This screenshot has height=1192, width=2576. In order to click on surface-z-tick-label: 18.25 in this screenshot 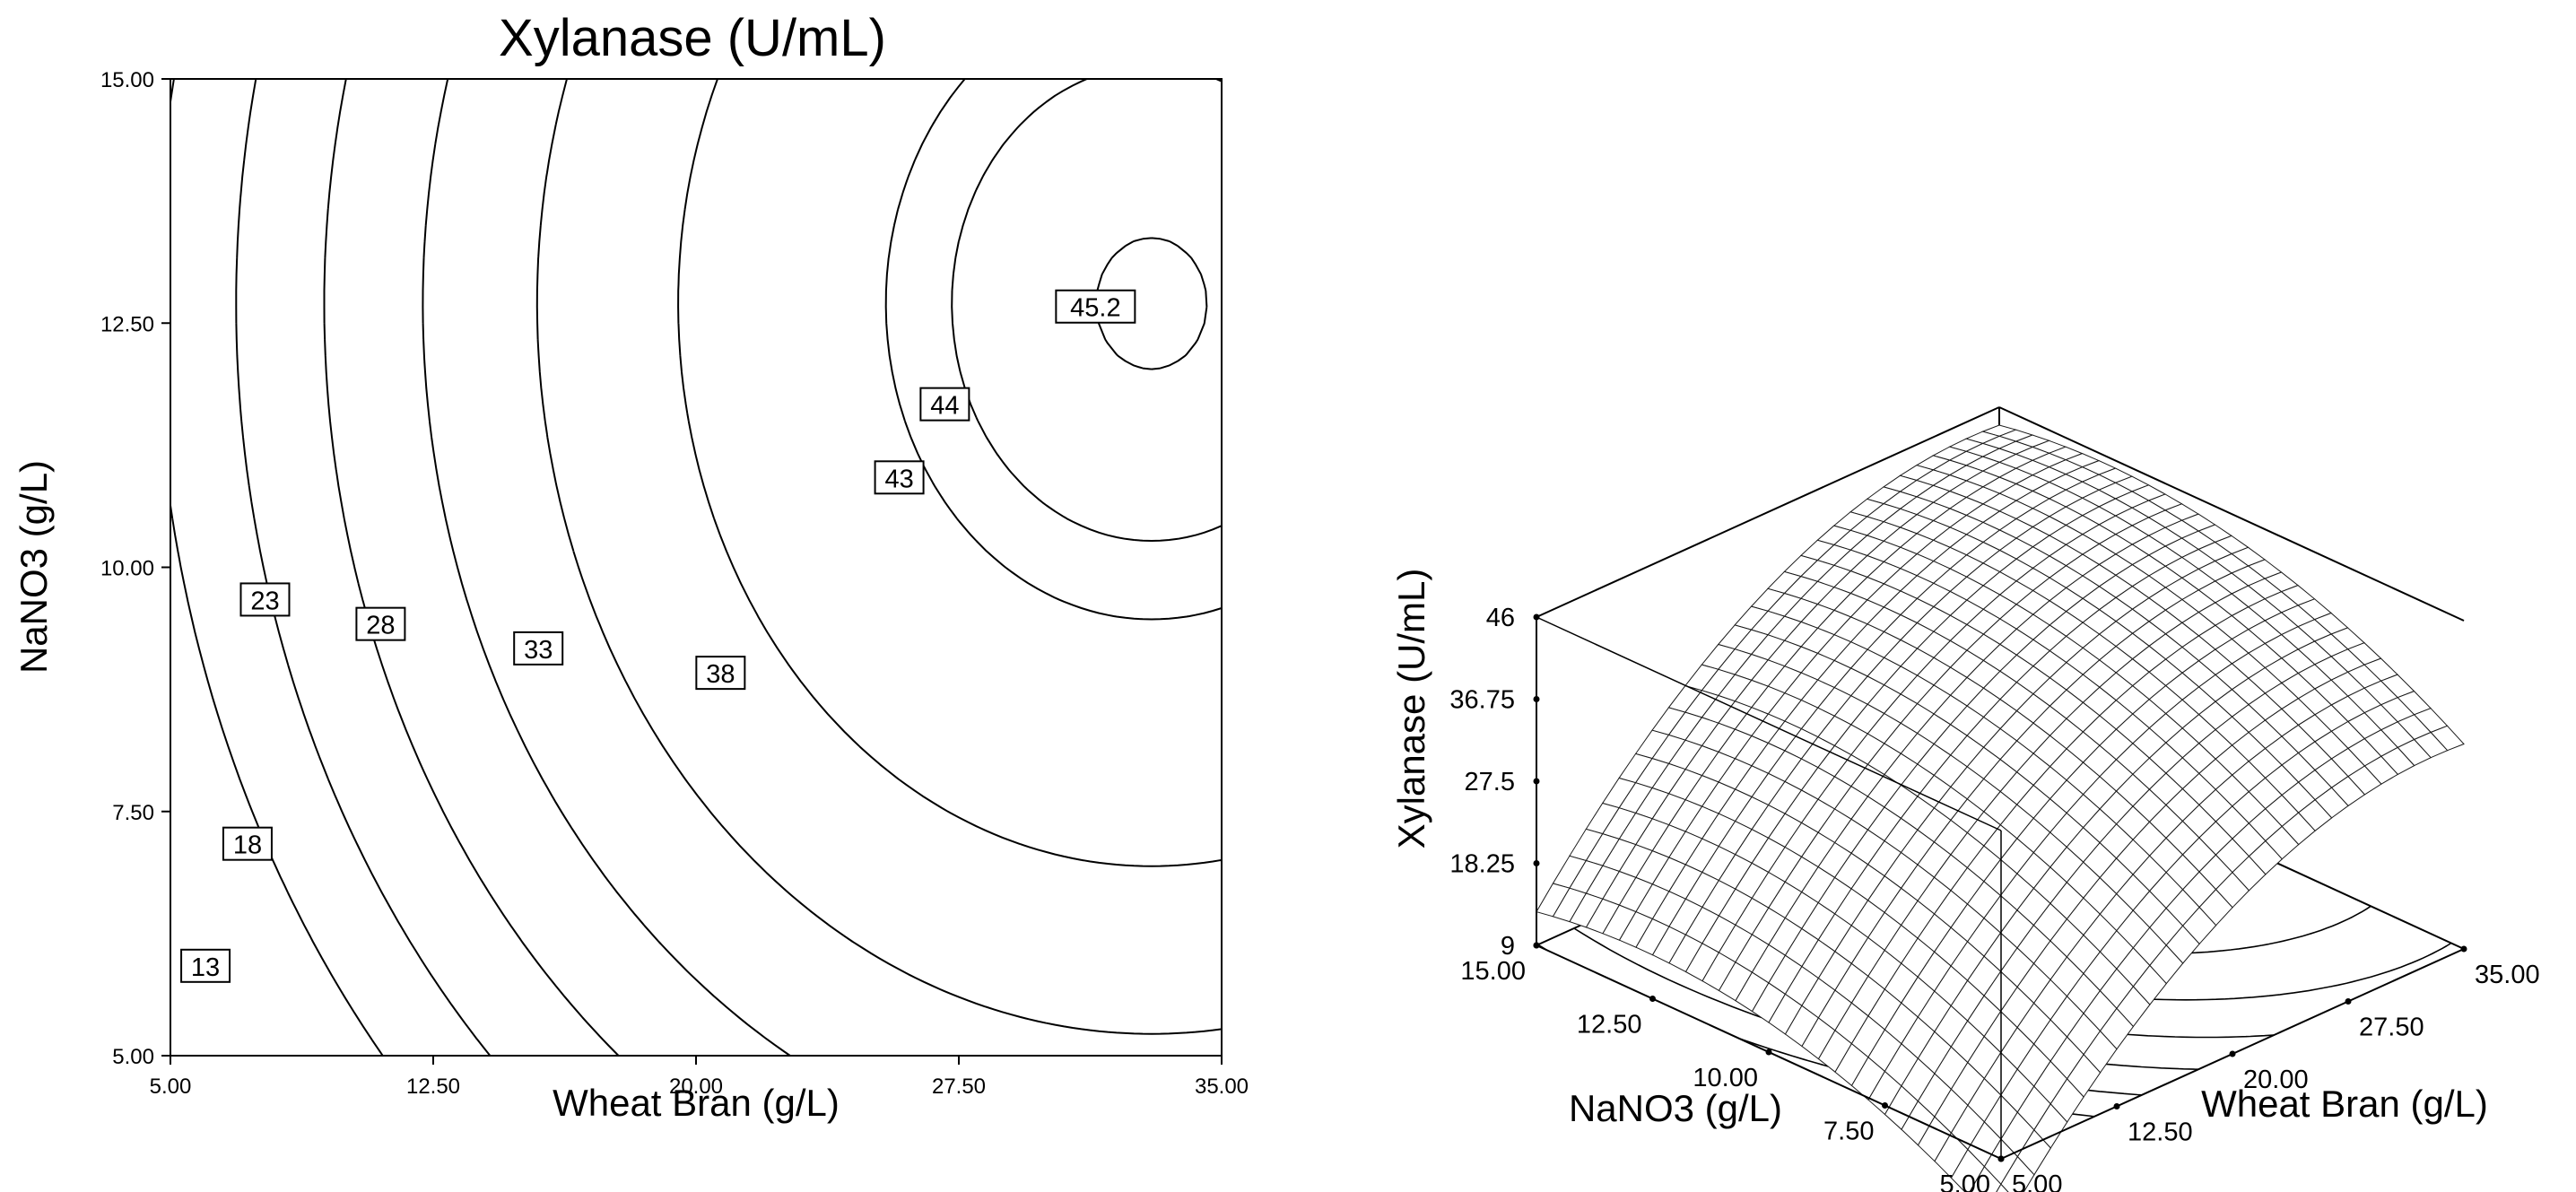, I will do `click(1482, 864)`.